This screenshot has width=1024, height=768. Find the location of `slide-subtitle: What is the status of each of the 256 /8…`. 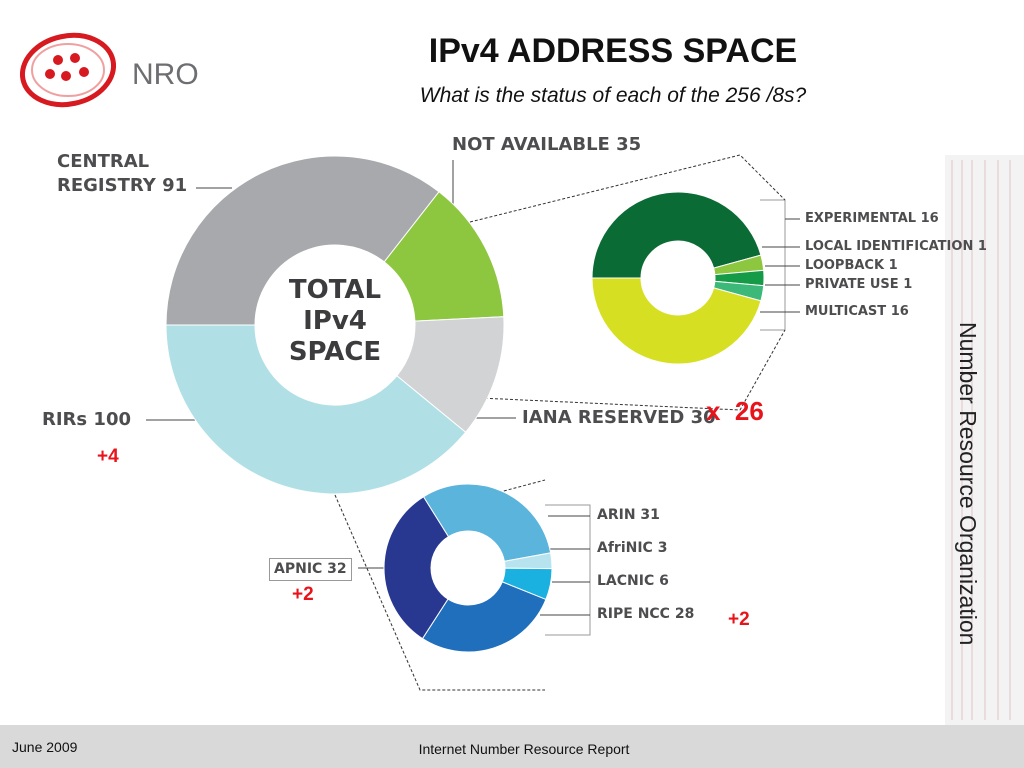

slide-subtitle: What is the status of each of the 256 /8… is located at coordinates (613, 95).